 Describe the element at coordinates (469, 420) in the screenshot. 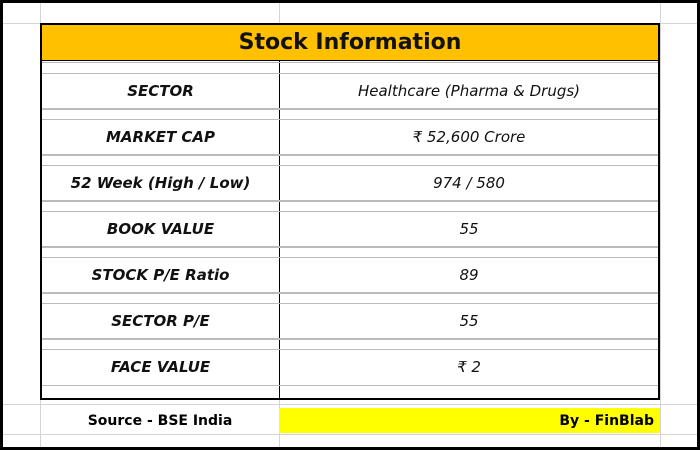

I see `credit-note: By - FinBlab` at that location.